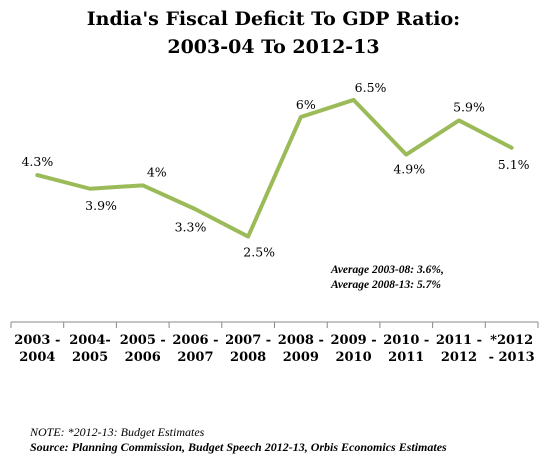  What do you see at coordinates (248, 357) in the screenshot?
I see `x-tick-label: 2008` at bounding box center [248, 357].